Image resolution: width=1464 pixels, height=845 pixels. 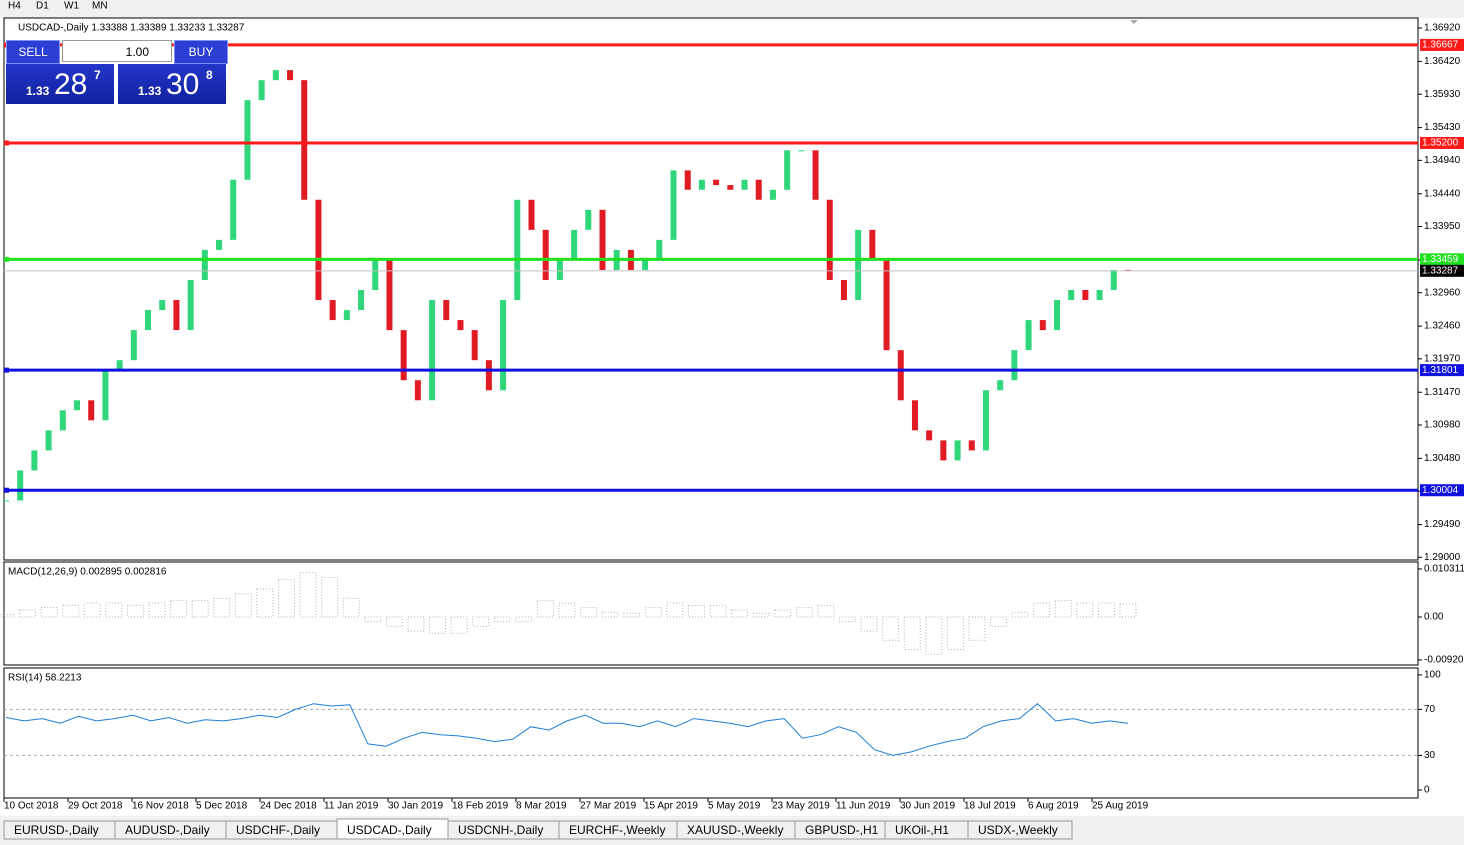 I want to click on bid-pips: 28, so click(x=71, y=84).